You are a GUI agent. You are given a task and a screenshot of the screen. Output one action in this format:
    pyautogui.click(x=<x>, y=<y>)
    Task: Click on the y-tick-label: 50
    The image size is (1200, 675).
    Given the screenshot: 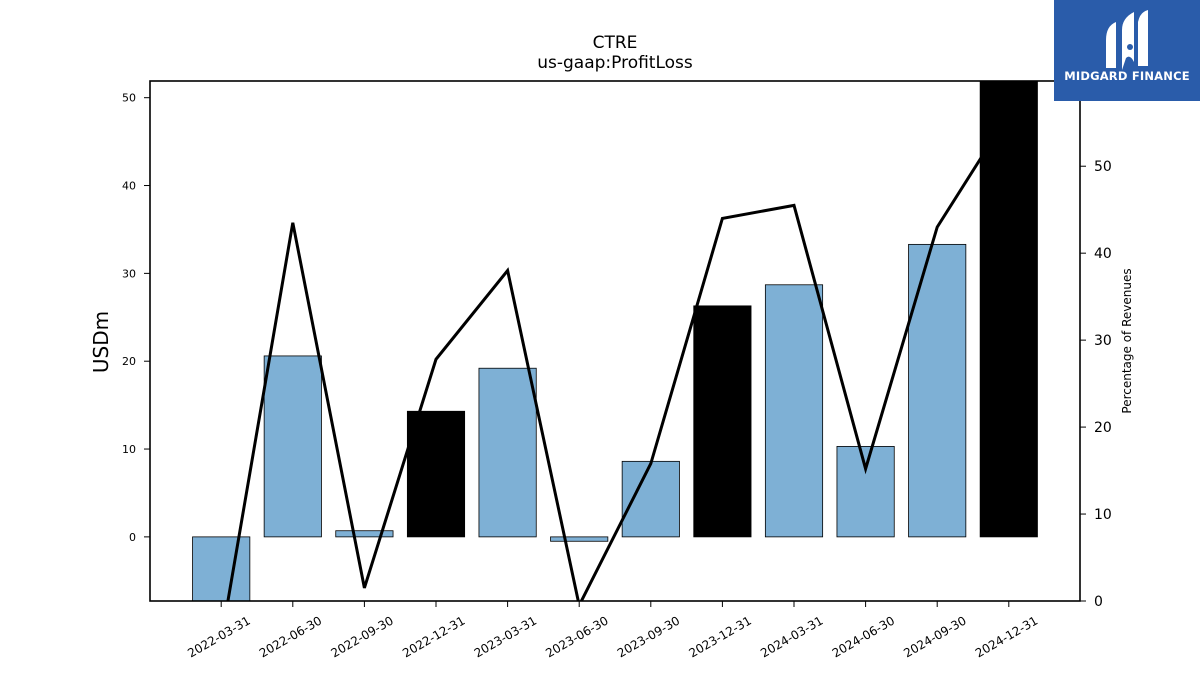 What is the action you would take?
    pyautogui.click(x=129, y=98)
    